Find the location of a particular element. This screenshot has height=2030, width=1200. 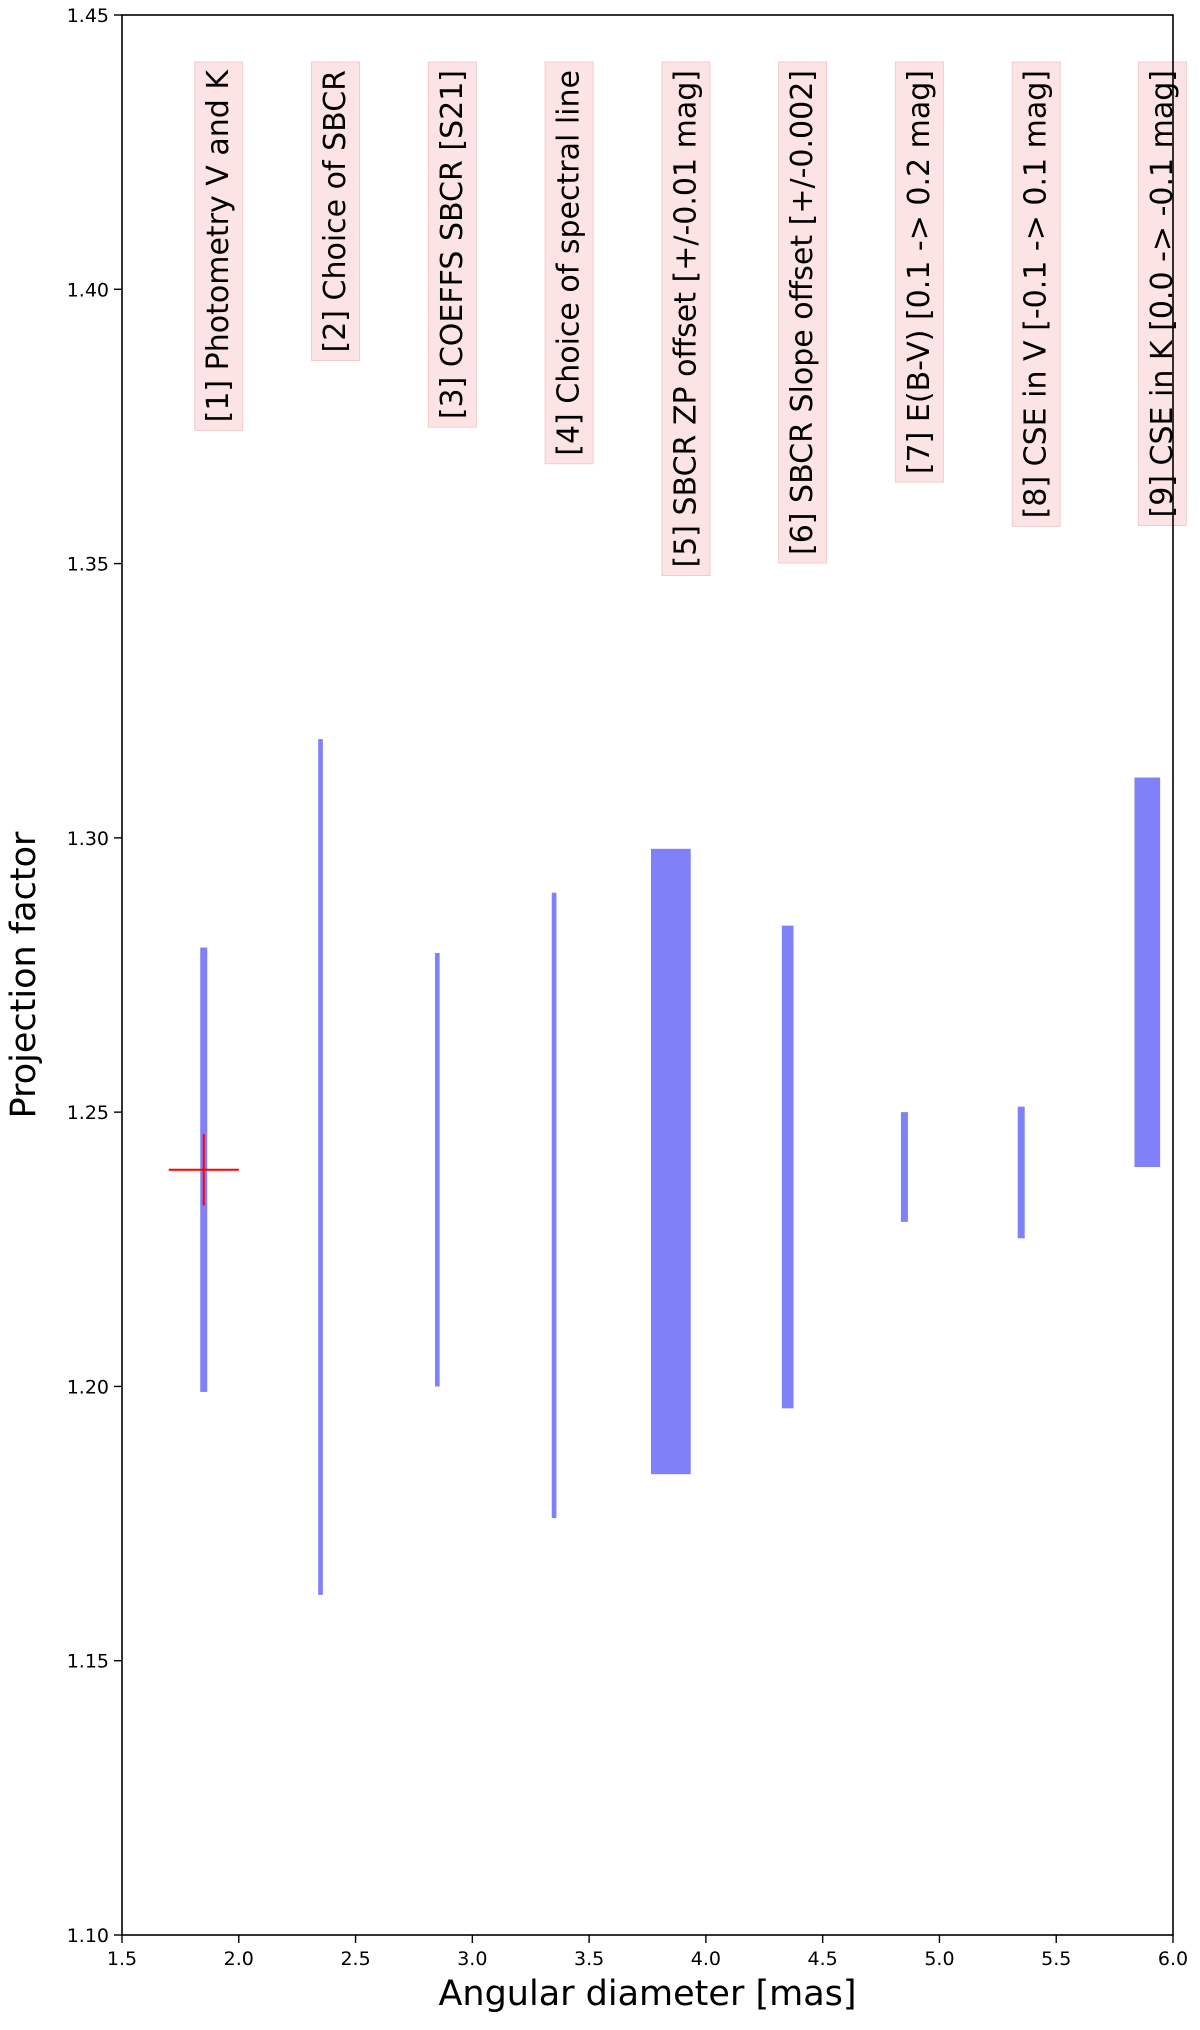

y-tick-label: 1.15 is located at coordinates (88, 1662).